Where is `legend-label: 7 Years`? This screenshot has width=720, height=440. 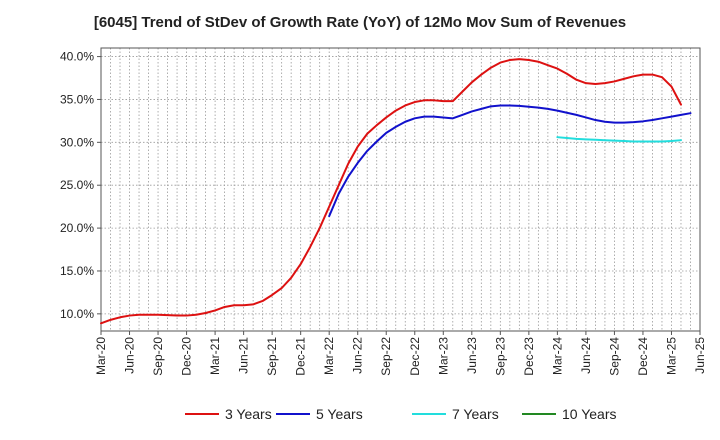
legend-label: 7 Years is located at coordinates (475, 414).